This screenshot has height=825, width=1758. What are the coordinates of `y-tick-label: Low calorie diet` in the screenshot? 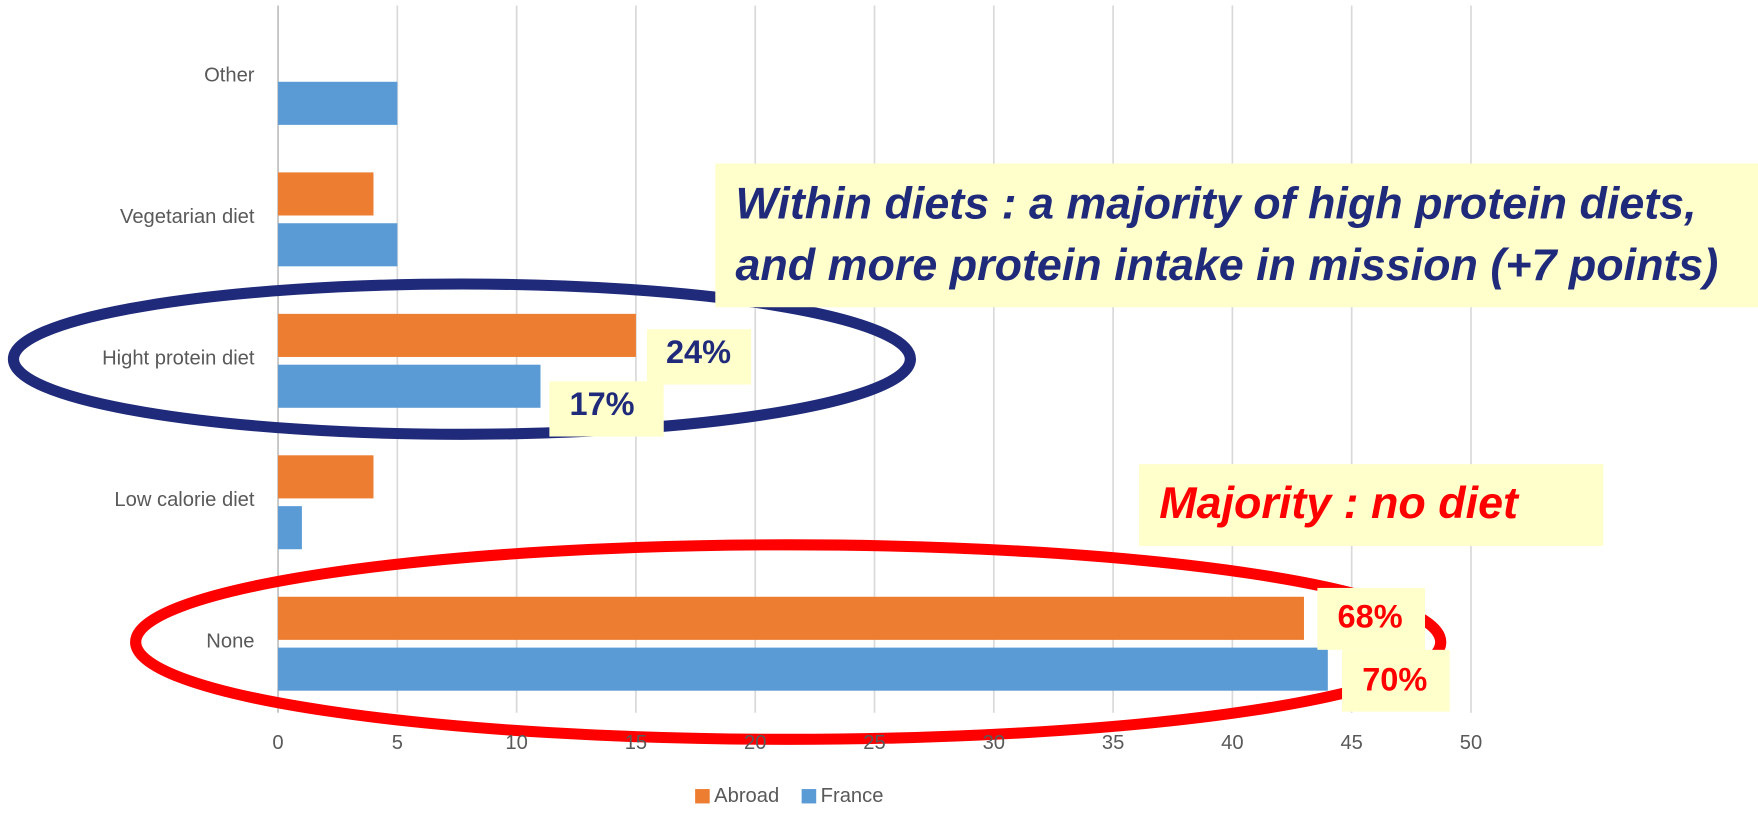 It's located at (184, 500).